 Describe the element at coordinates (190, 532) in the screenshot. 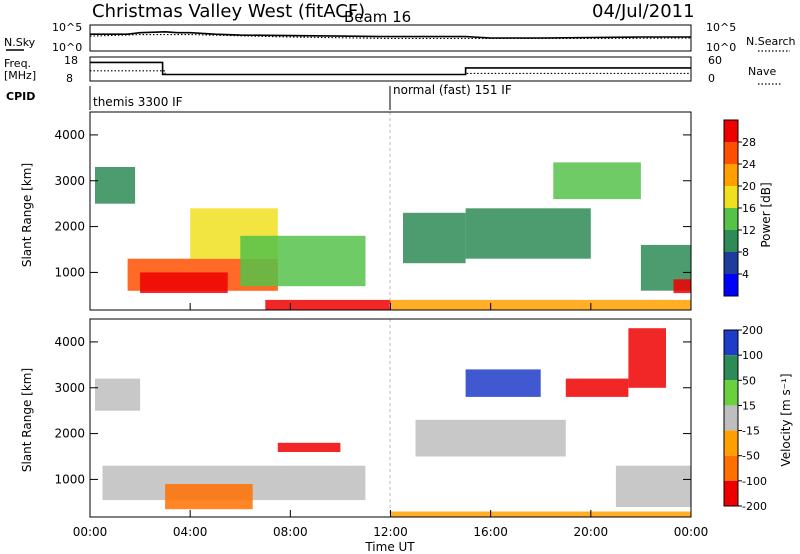

I see `x-tick-label-1: 04:00` at that location.